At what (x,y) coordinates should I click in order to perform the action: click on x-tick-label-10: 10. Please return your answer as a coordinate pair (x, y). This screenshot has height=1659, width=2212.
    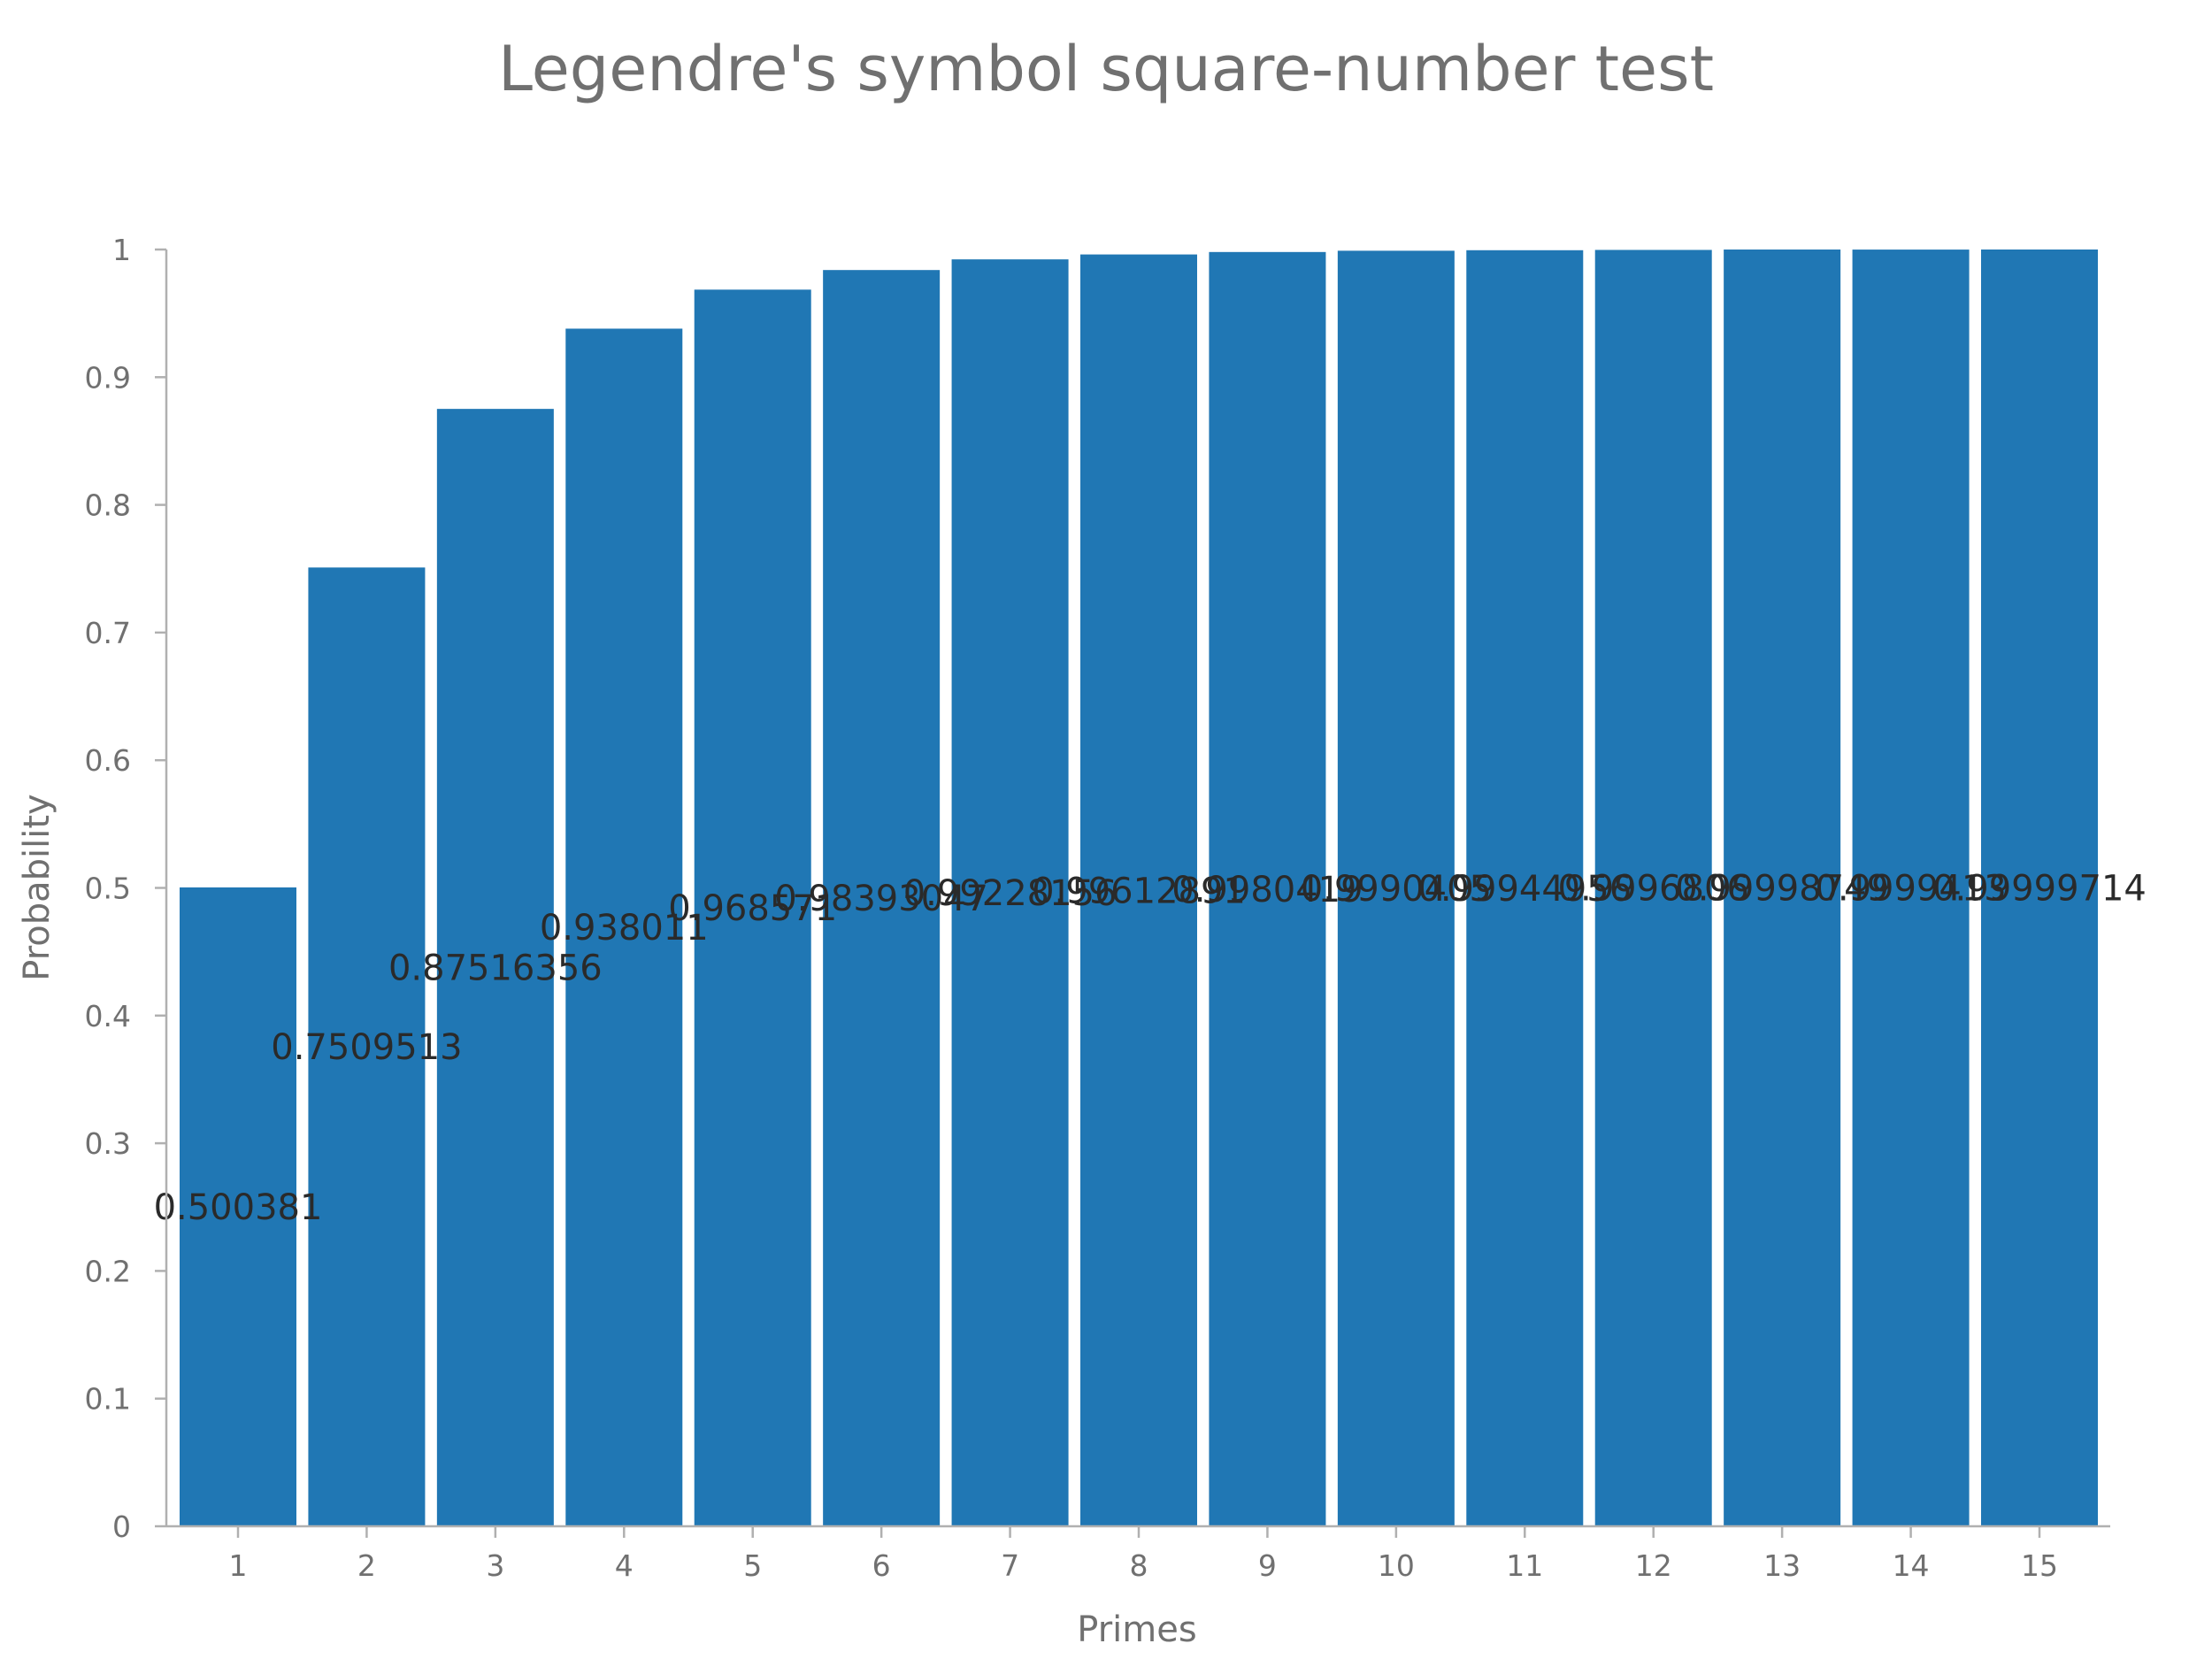
    Looking at the image, I should click on (1397, 1566).